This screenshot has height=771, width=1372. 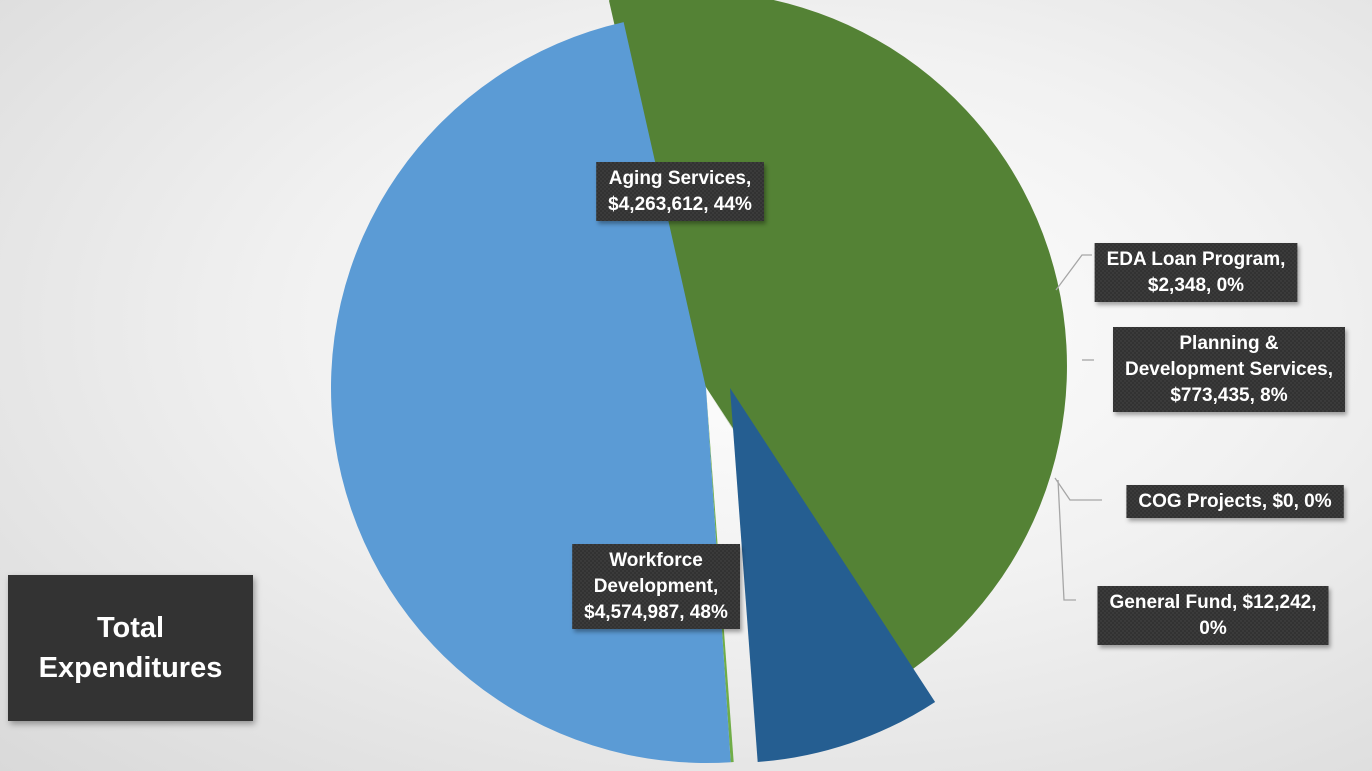 I want to click on label-workforce-development: Workforce Development, $4,574,987, 48%, so click(x=656, y=586).